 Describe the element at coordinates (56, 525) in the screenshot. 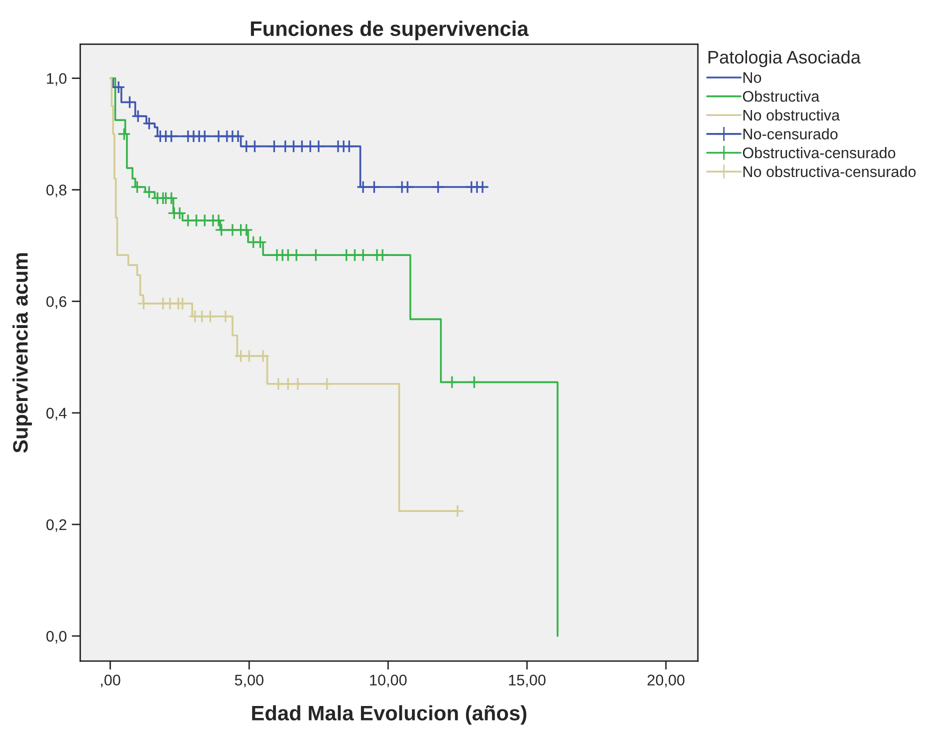

I see `y-tick-label: 0,2` at that location.